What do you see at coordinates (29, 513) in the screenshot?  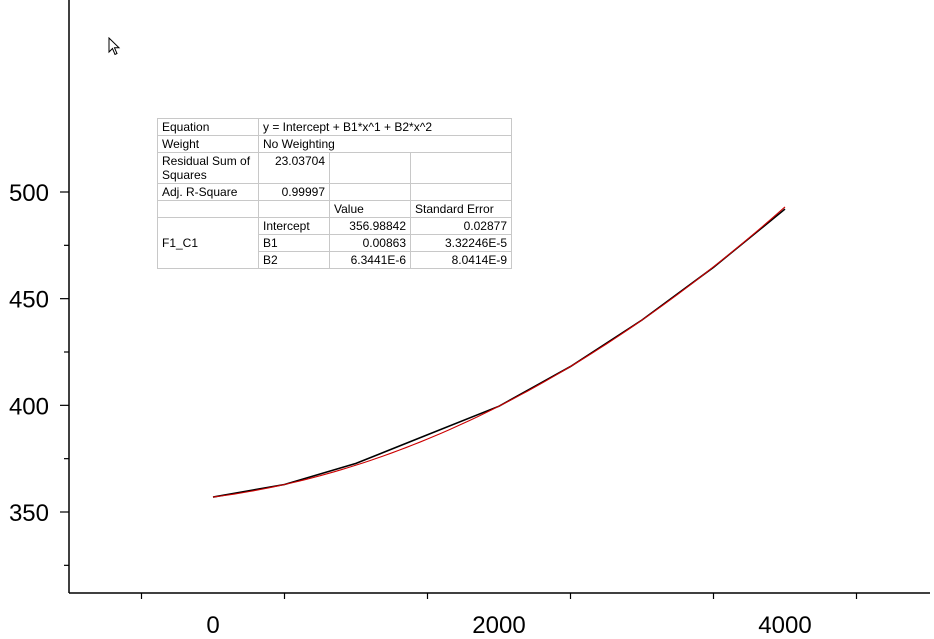 I see `y-tick-label: 350` at bounding box center [29, 513].